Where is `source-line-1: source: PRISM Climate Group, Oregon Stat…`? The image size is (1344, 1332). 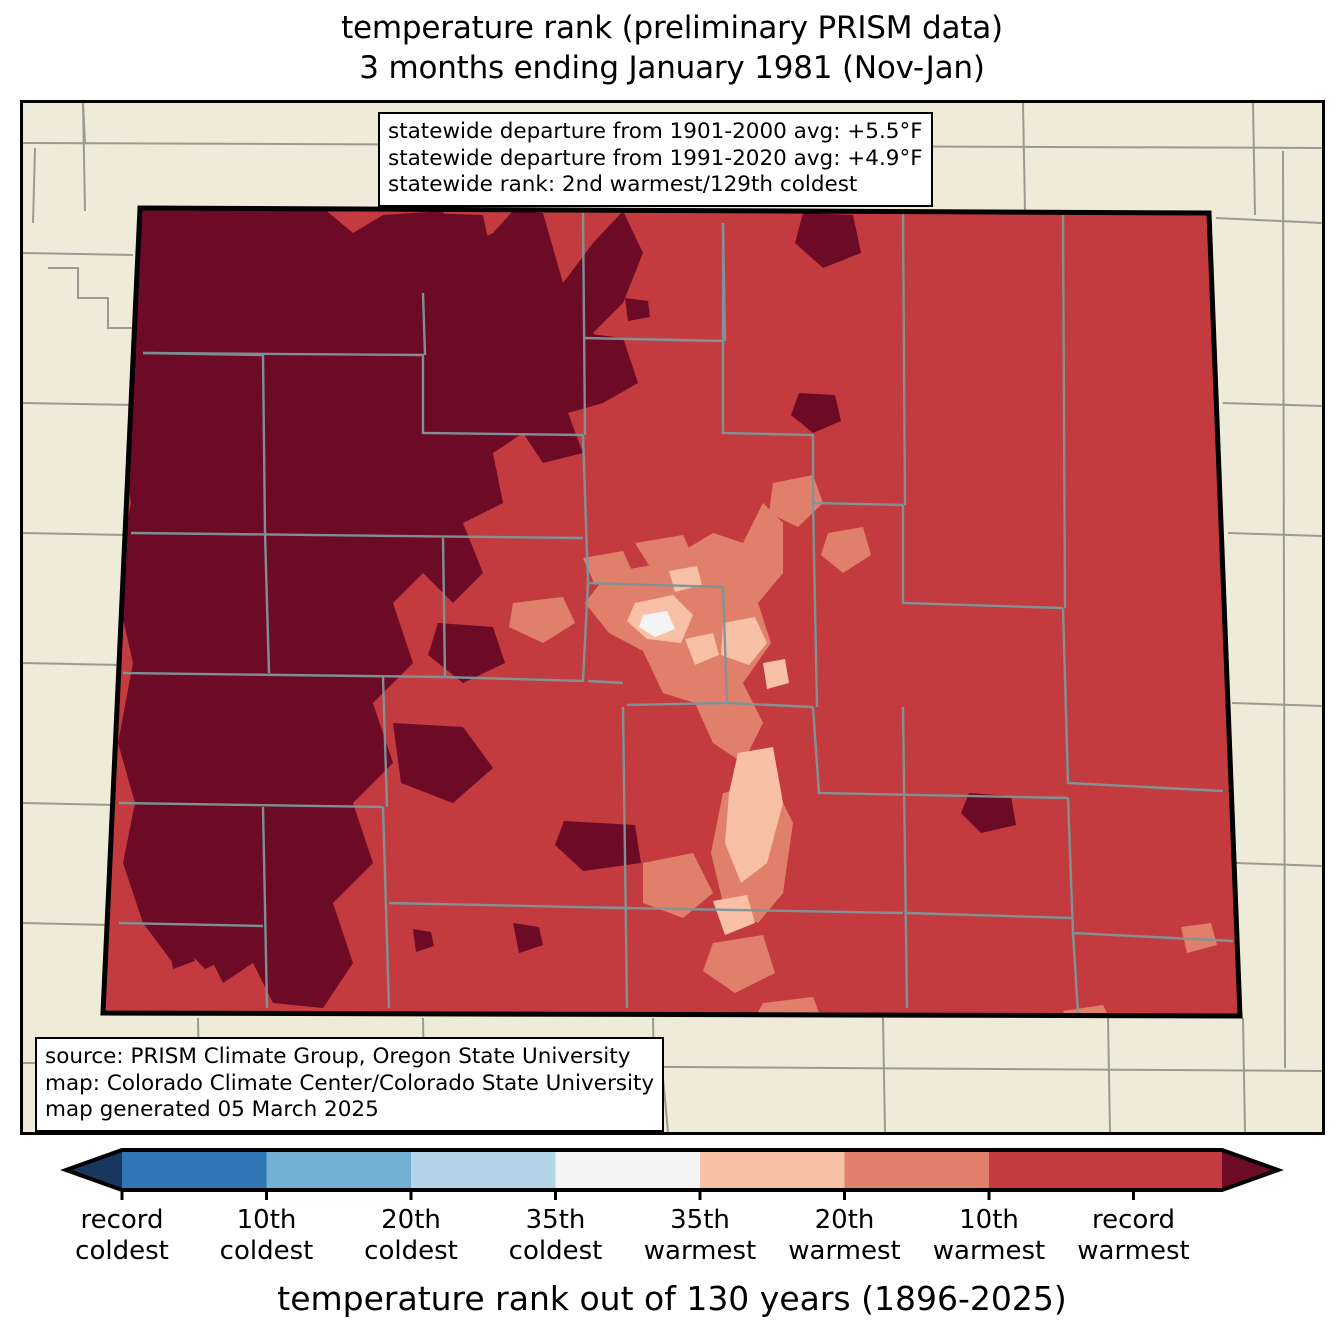 source-line-1: source: PRISM Climate Group, Oregon Stat… is located at coordinates (338, 1056).